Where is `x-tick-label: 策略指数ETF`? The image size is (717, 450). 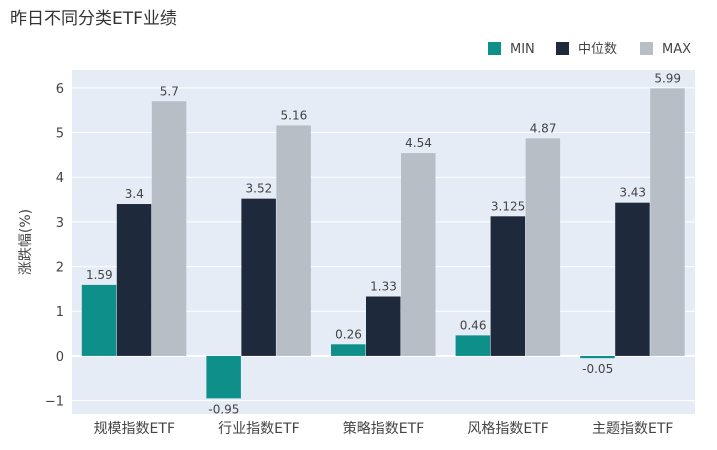 x-tick-label: 策略指数ETF is located at coordinates (383, 428).